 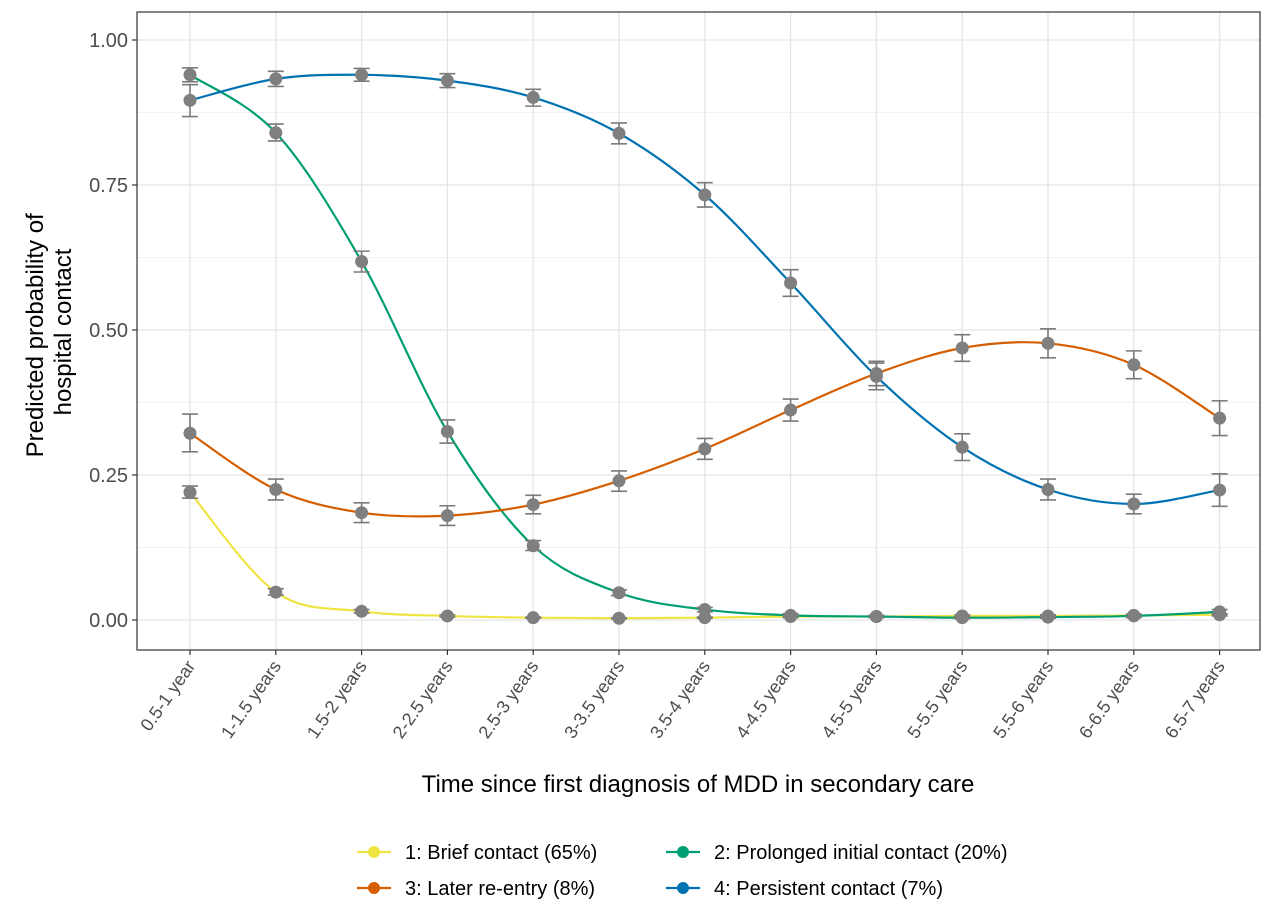 I want to click on x-tick-label: 6.5-7 years, so click(x=1195, y=699).